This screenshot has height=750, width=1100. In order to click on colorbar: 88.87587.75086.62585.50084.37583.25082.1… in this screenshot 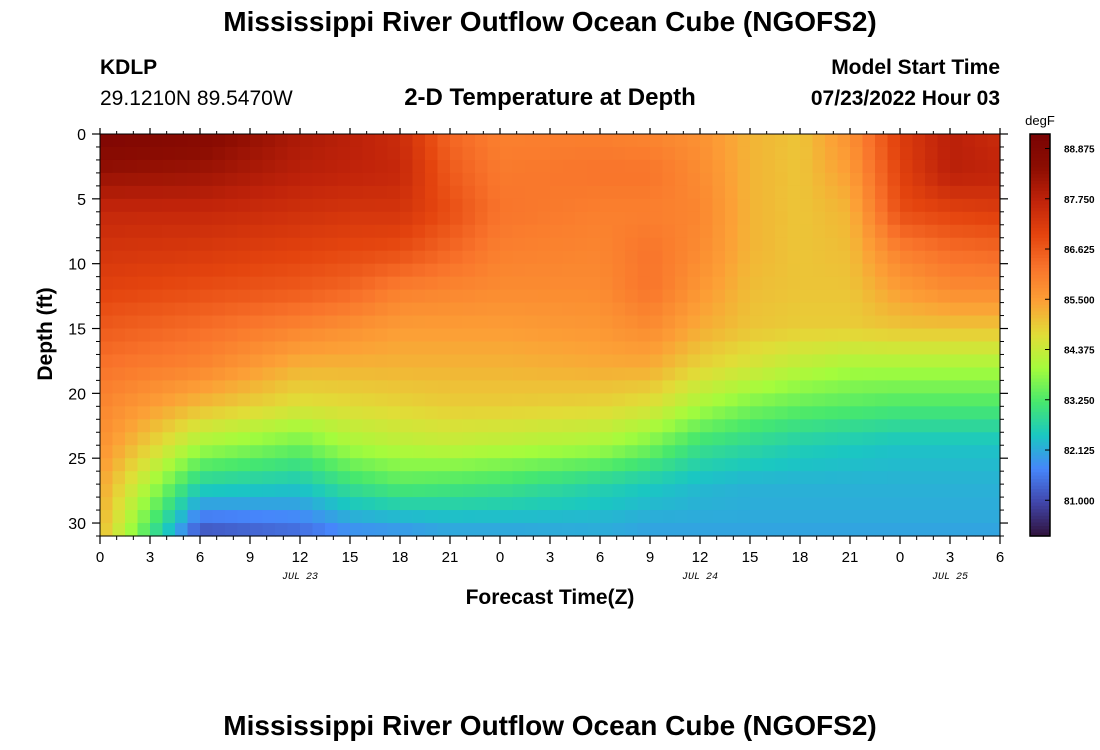, I will do `click(1062, 335)`.